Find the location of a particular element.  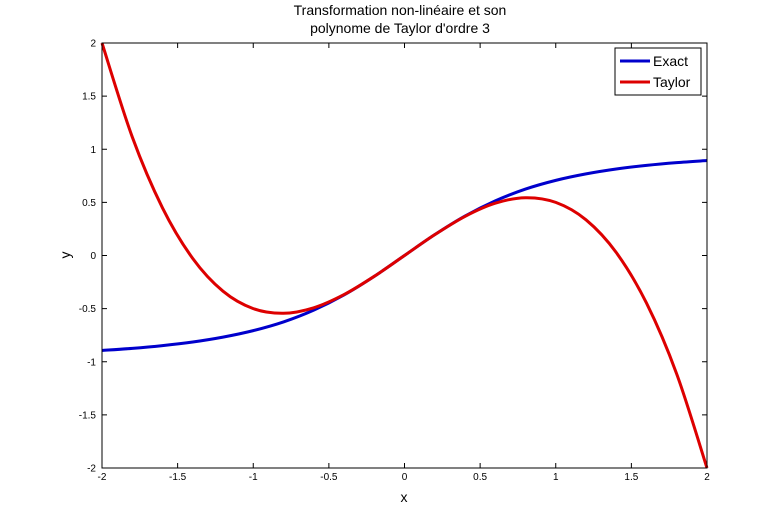

y-tick-label: -1.5 is located at coordinates (88, 415).